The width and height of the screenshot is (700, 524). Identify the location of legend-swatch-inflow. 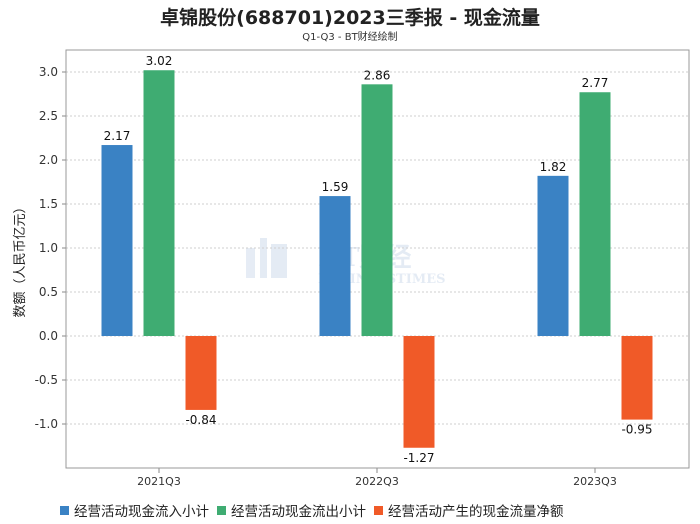
(64, 510).